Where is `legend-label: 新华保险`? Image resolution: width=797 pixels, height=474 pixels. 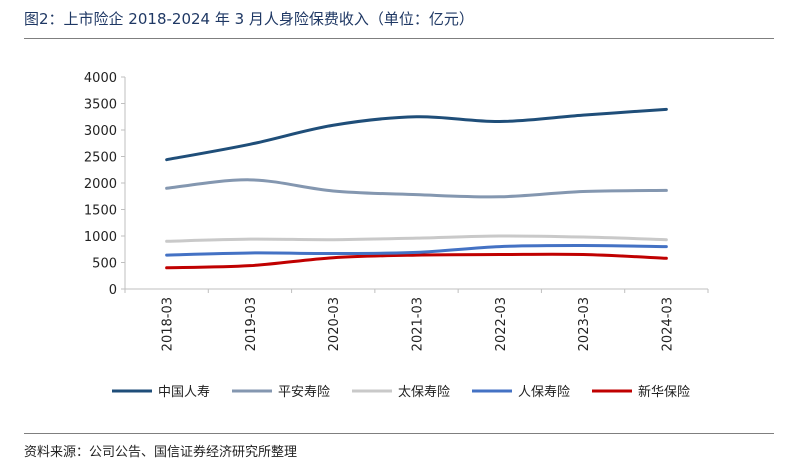
legend-label: 新华保险 is located at coordinates (664, 392).